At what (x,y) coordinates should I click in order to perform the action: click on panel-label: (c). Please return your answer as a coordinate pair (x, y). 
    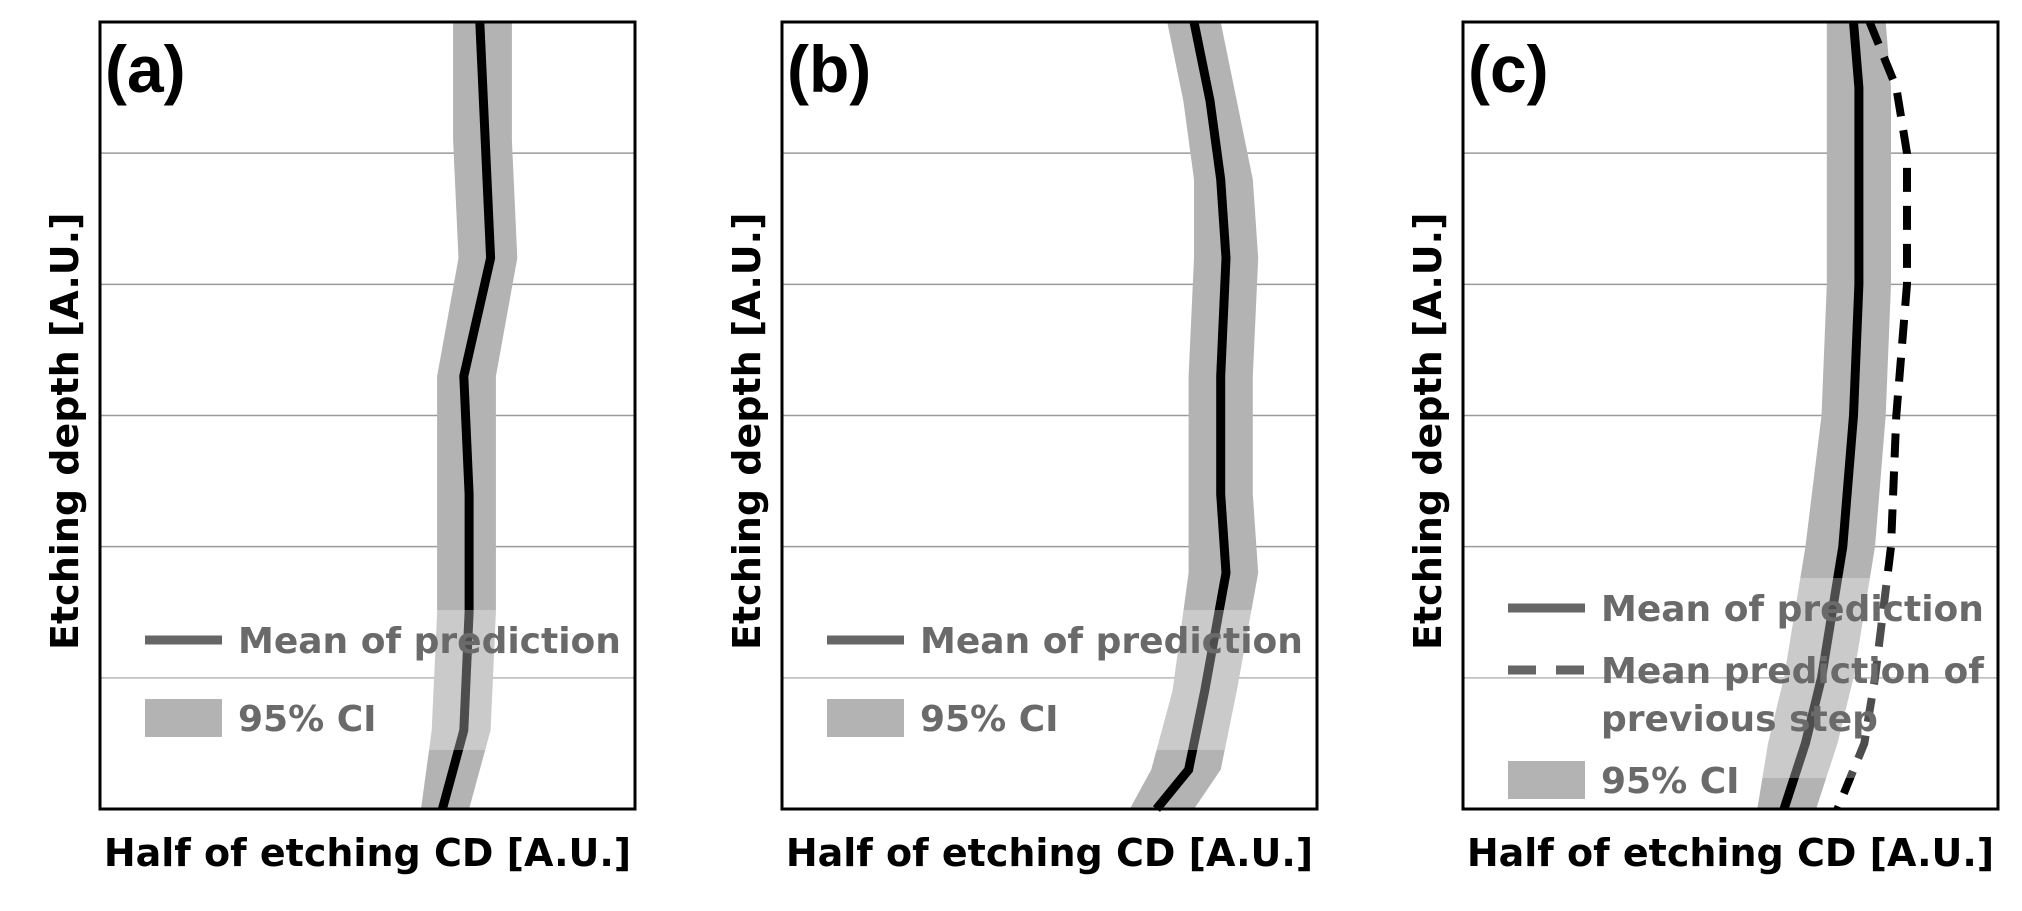
    Looking at the image, I should click on (1508, 69).